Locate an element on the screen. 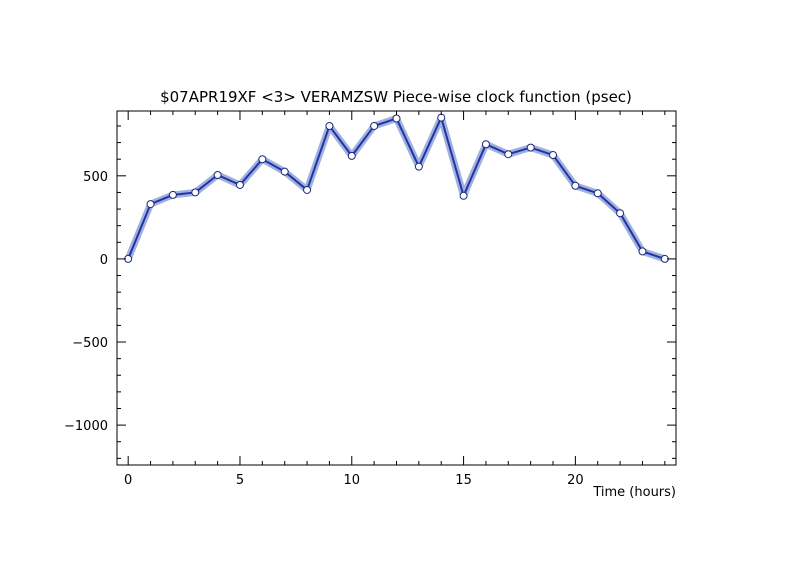 The height and width of the screenshot is (577, 794). x-axis-label: Time (hours) is located at coordinates (634, 492).